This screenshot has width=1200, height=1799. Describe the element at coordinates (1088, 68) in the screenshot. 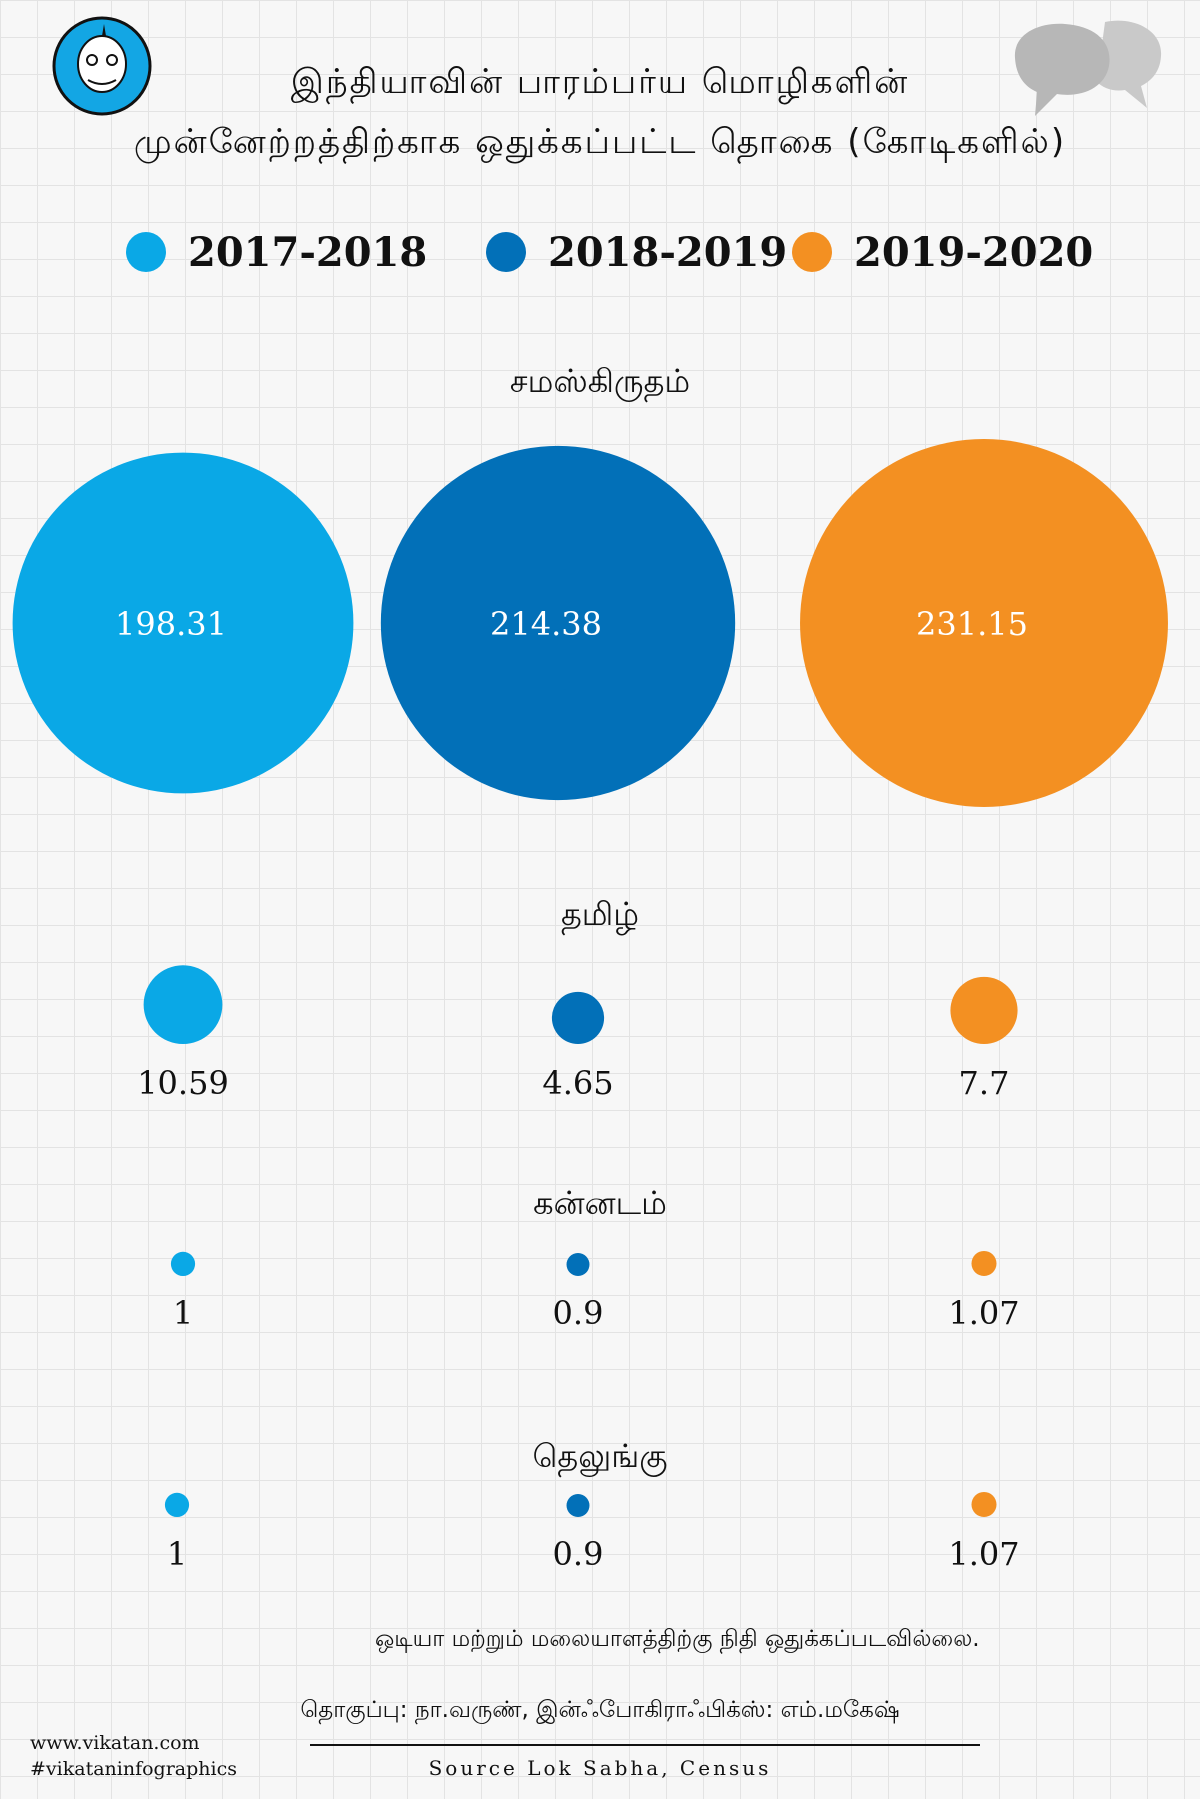

I see `speech-bubbles-icon` at that location.